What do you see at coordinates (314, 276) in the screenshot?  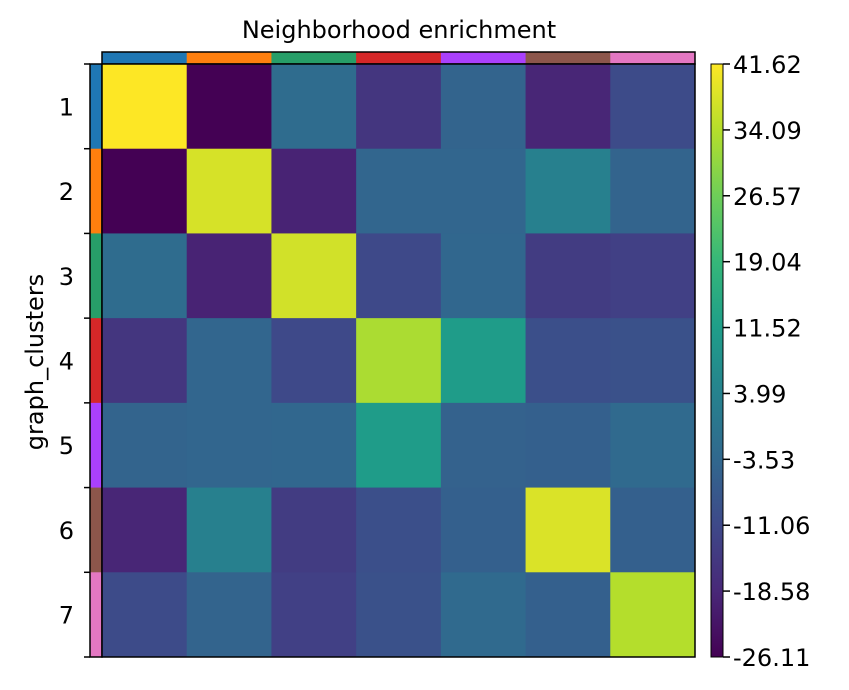 I see `heatmap-cell-r3-c3` at bounding box center [314, 276].